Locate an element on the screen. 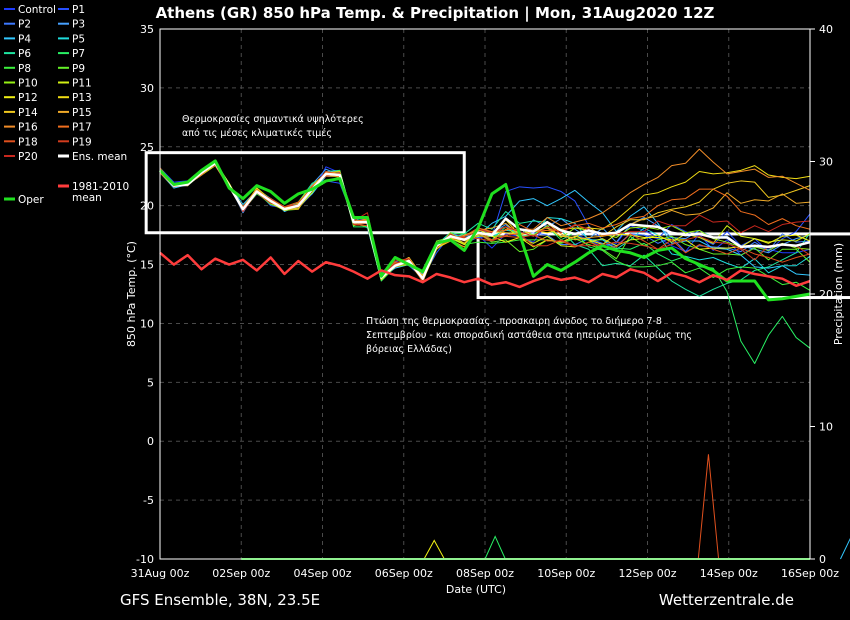 The width and height of the screenshot is (850, 620). y-tick-label: 15 is located at coordinates (147, 265).